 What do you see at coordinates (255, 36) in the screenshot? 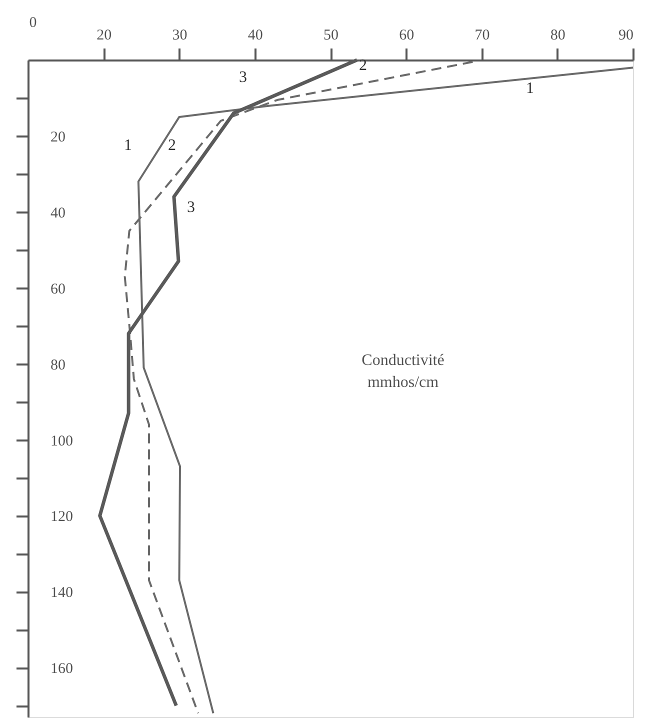
I see `x-tick-label: 40` at bounding box center [255, 36].